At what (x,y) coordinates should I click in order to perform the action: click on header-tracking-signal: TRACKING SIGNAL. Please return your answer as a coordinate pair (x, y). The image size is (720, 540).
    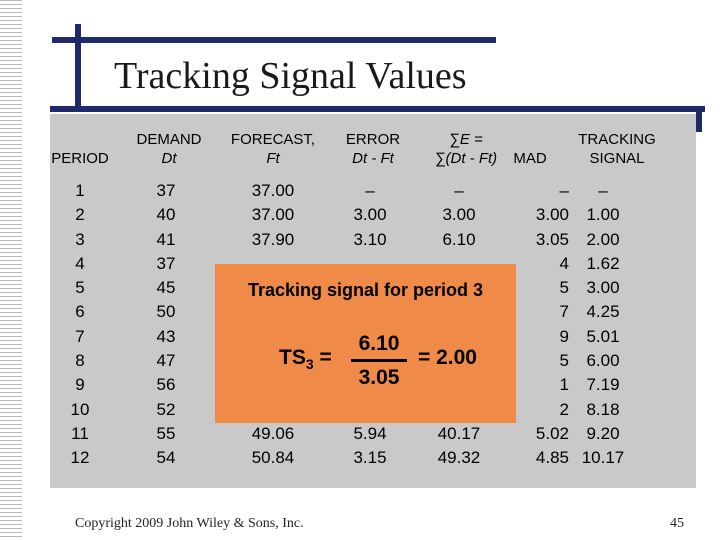
    Looking at the image, I should click on (617, 149).